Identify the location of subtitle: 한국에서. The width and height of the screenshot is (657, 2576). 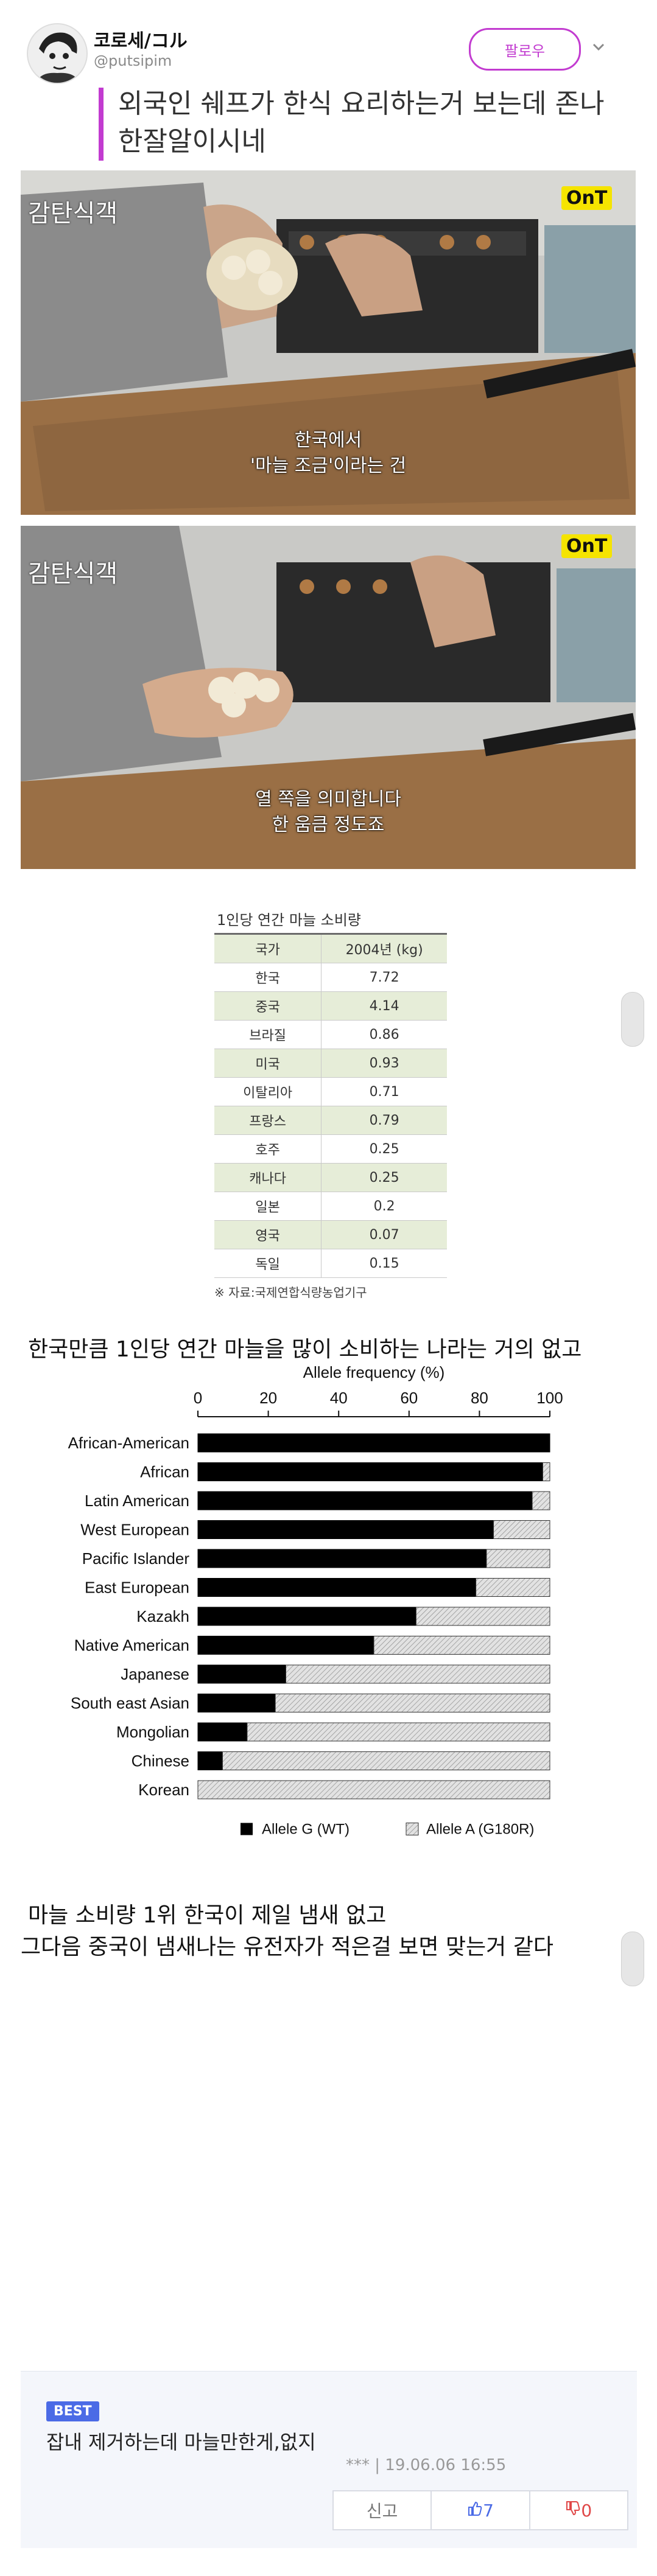
(328, 440).